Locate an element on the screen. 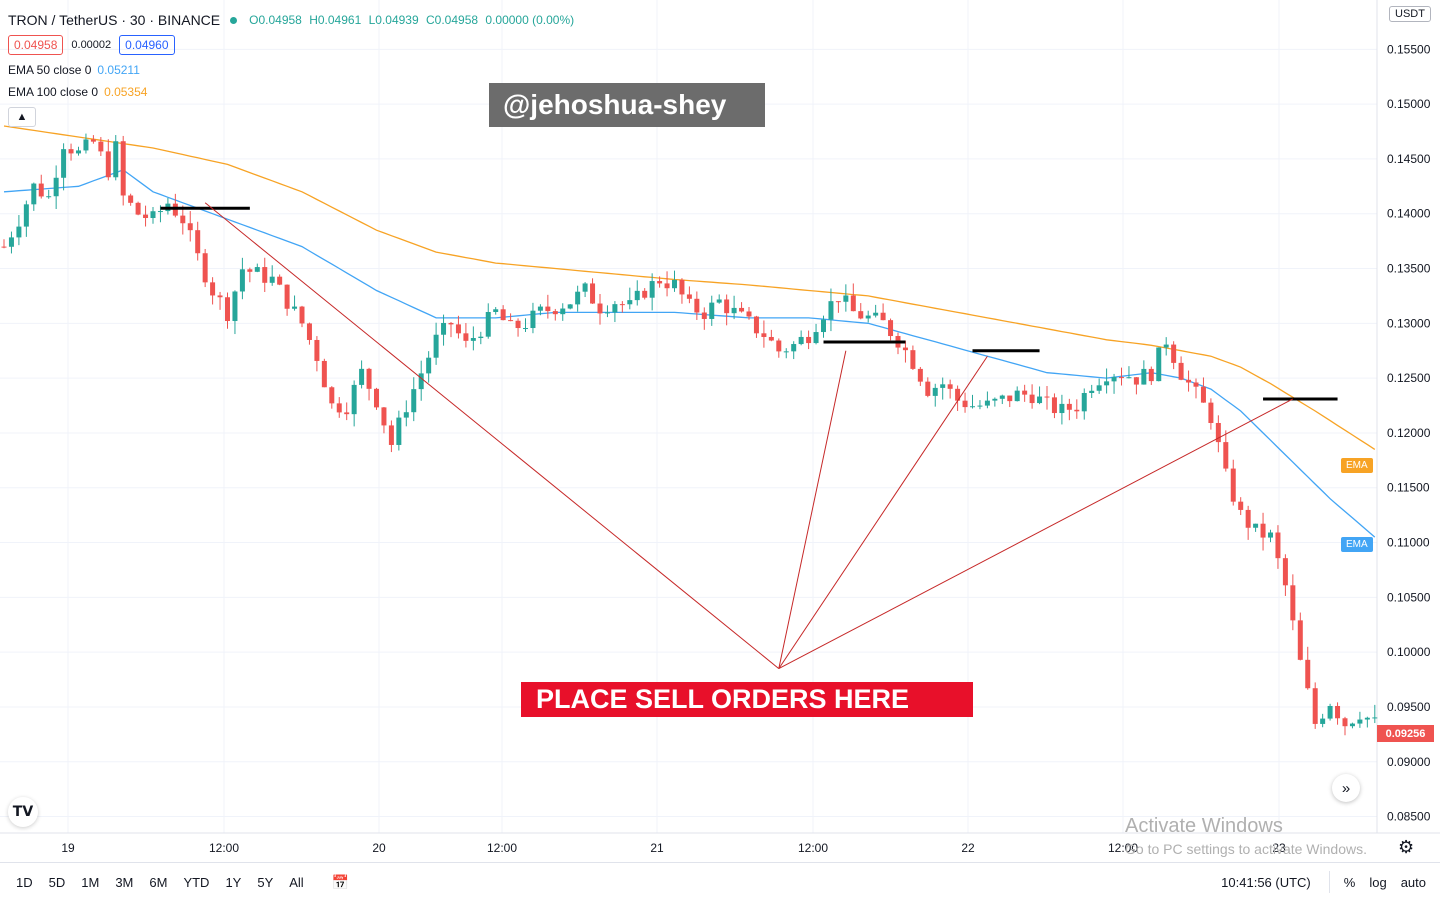 The image size is (1440, 901). y-tick-label: 0.12000 is located at coordinates (1409, 433).